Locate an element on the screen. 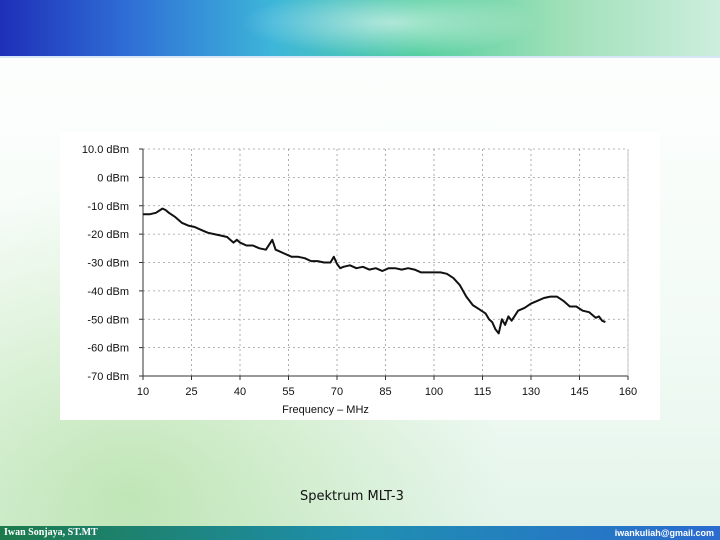  y-tick-label: -10 dBm is located at coordinates (108, 207).